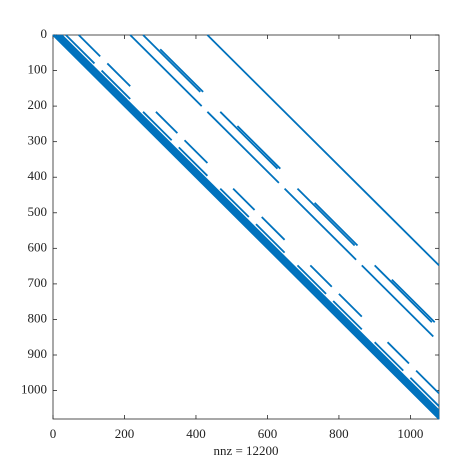 The width and height of the screenshot is (474, 474). What do you see at coordinates (38, 104) in the screenshot?
I see `y-tick-label: 200` at bounding box center [38, 104].